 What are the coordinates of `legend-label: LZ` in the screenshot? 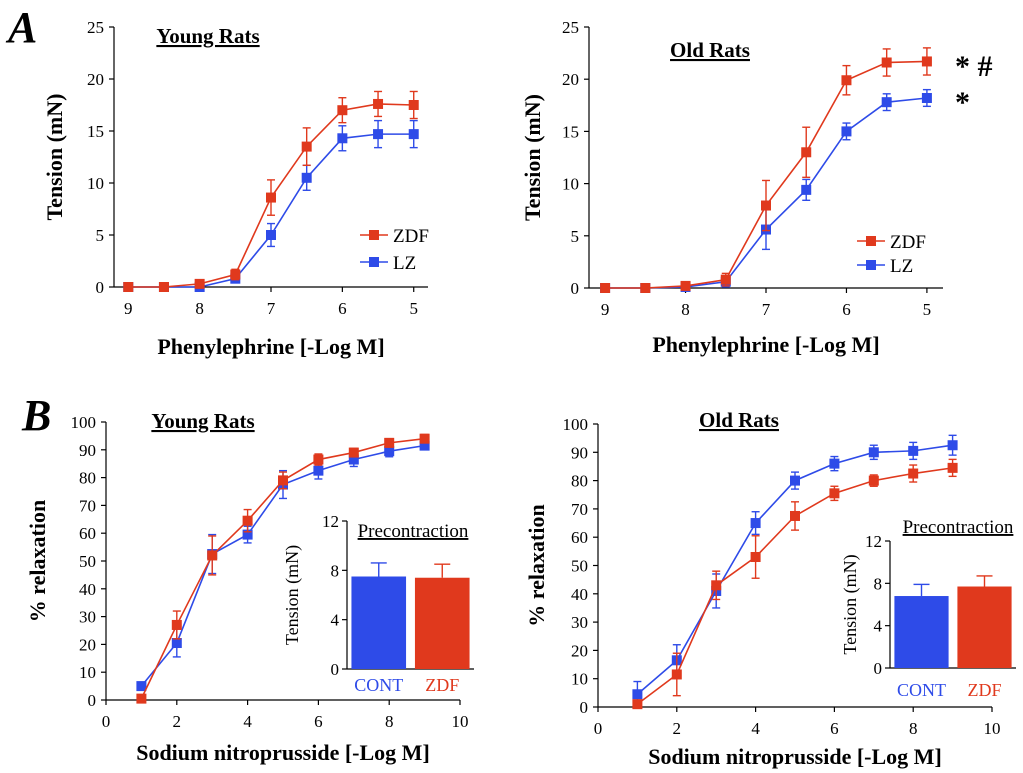 It's located at (404, 263).